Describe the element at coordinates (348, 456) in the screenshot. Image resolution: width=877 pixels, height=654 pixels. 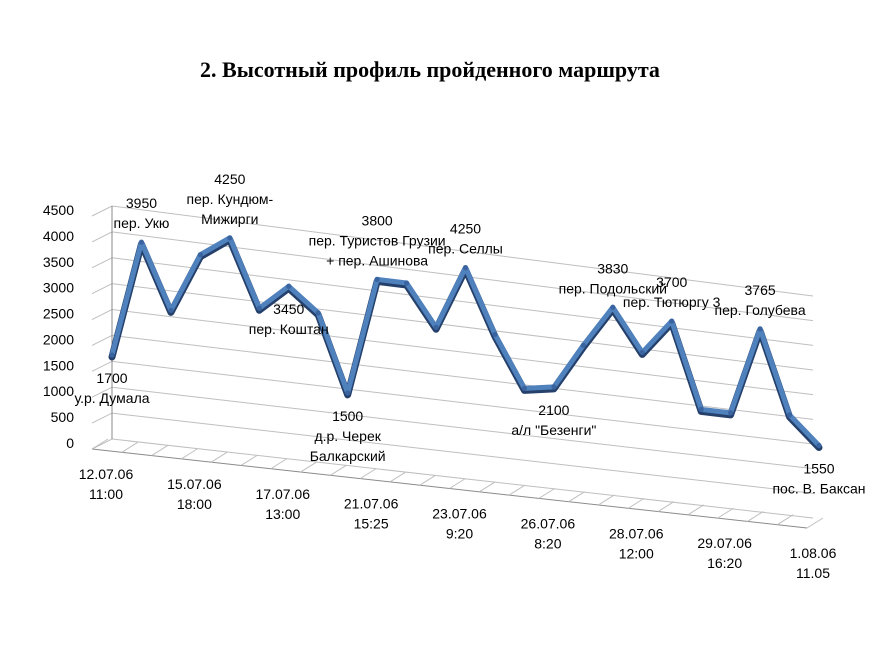
I see `annotation-label: Балкарский` at that location.